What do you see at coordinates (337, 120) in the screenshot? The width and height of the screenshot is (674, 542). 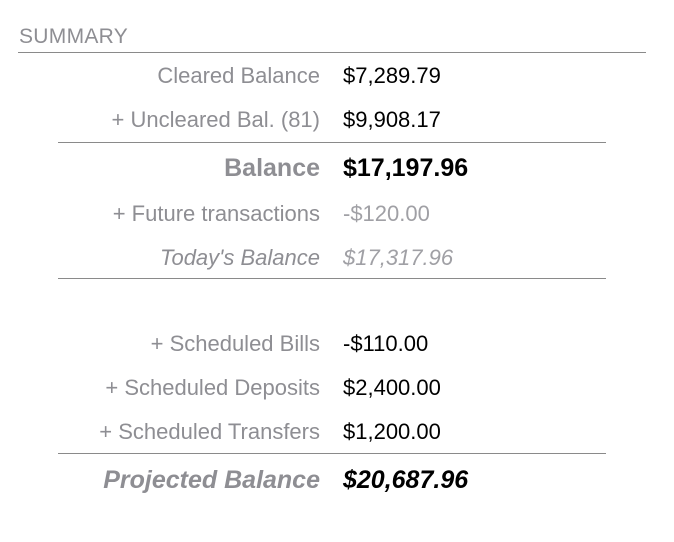 I see `uncleared-balance-row: + Uncleared Bal. (81) $9,908.17` at bounding box center [337, 120].